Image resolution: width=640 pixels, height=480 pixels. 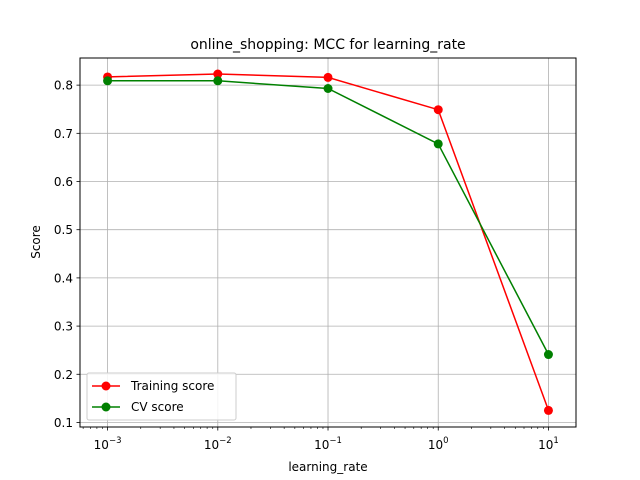 I want to click on x-tick-label: 10⁻¹, so click(x=328, y=444).